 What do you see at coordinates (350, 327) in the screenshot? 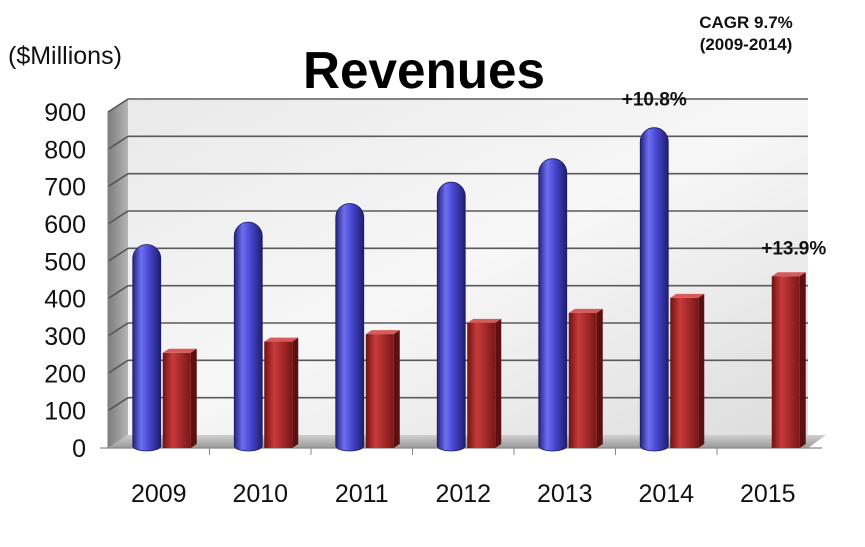
I see `bar-blue-2011` at bounding box center [350, 327].